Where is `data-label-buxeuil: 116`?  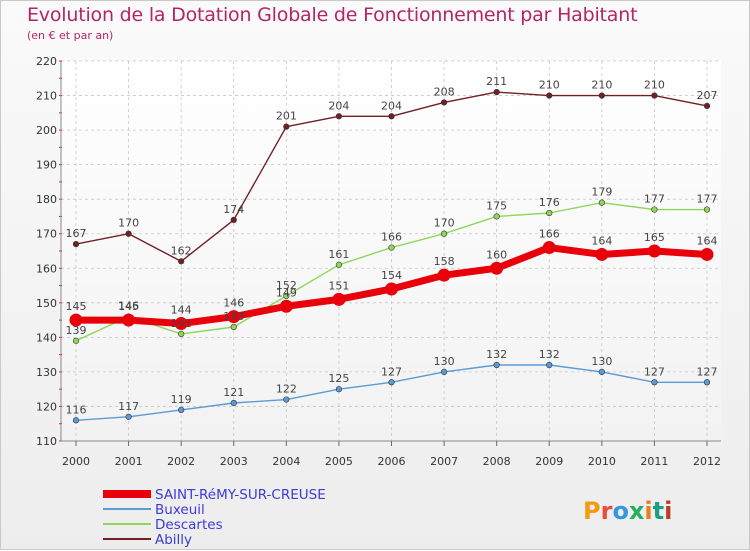 data-label-buxeuil: 116 is located at coordinates (76, 409).